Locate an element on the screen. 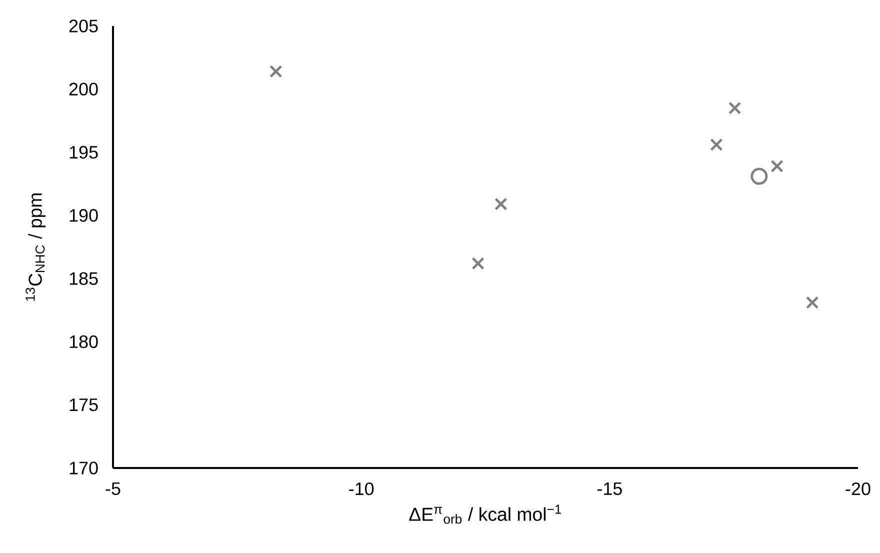  x-axis-title: ΔE$^{π}$$_{orb}$ / kcal mol$^{−1}$ is located at coordinates (485, 514).